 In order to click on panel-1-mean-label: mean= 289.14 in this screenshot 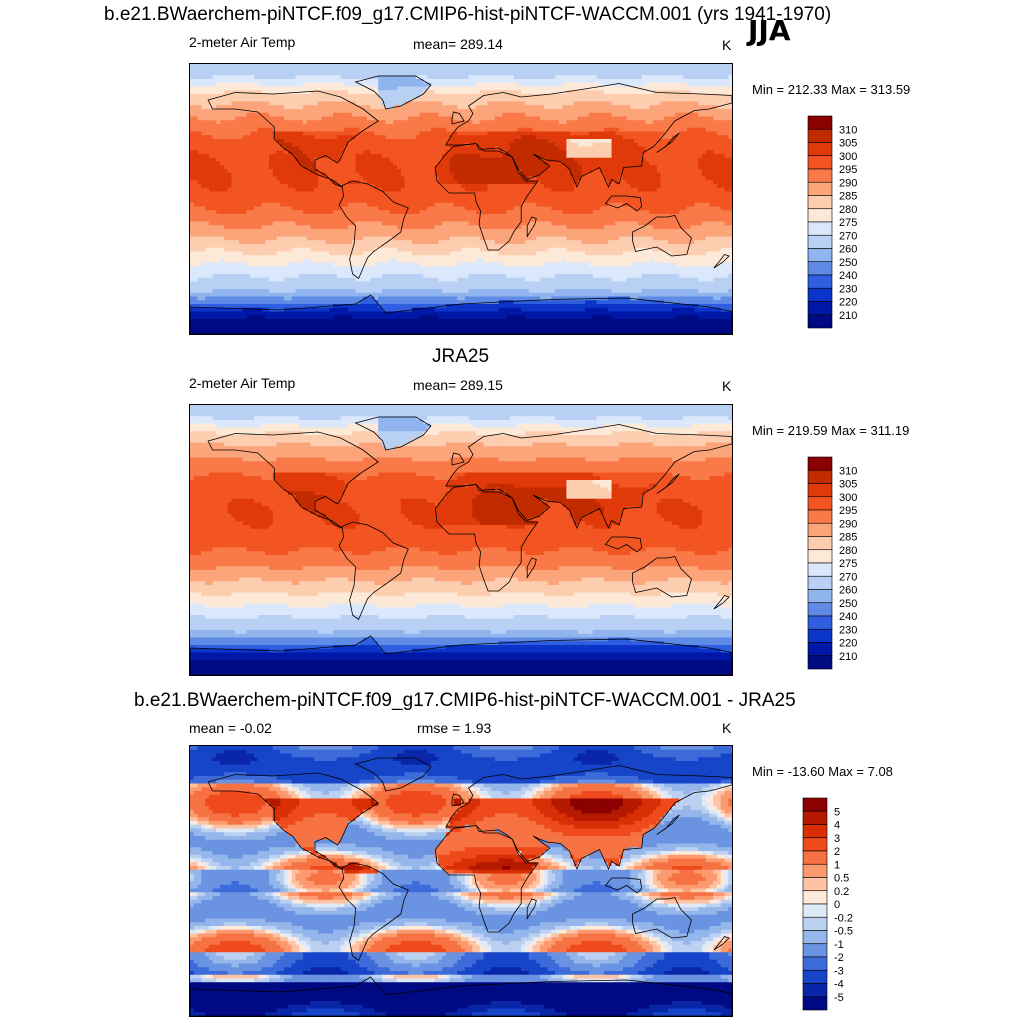, I will do `click(458, 44)`.